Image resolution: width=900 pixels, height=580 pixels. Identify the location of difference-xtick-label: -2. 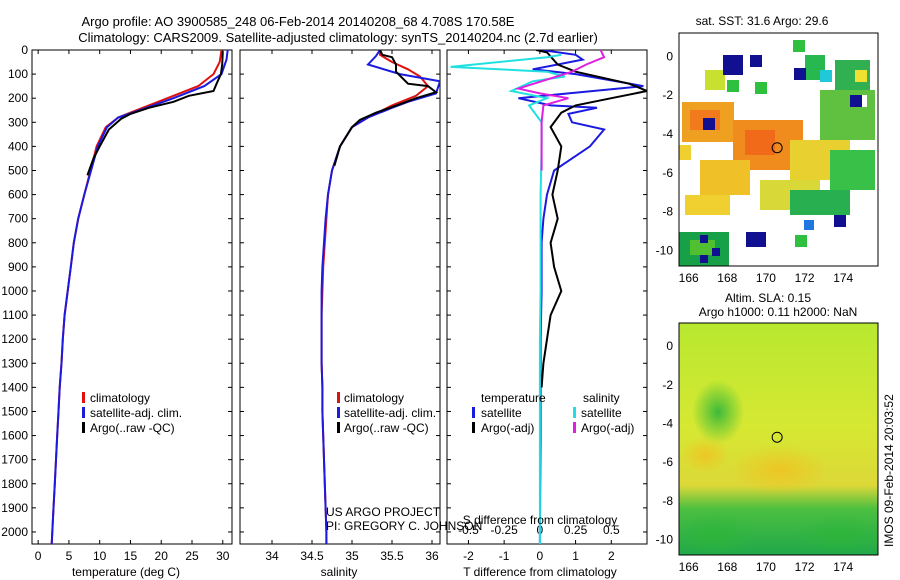
(468, 556).